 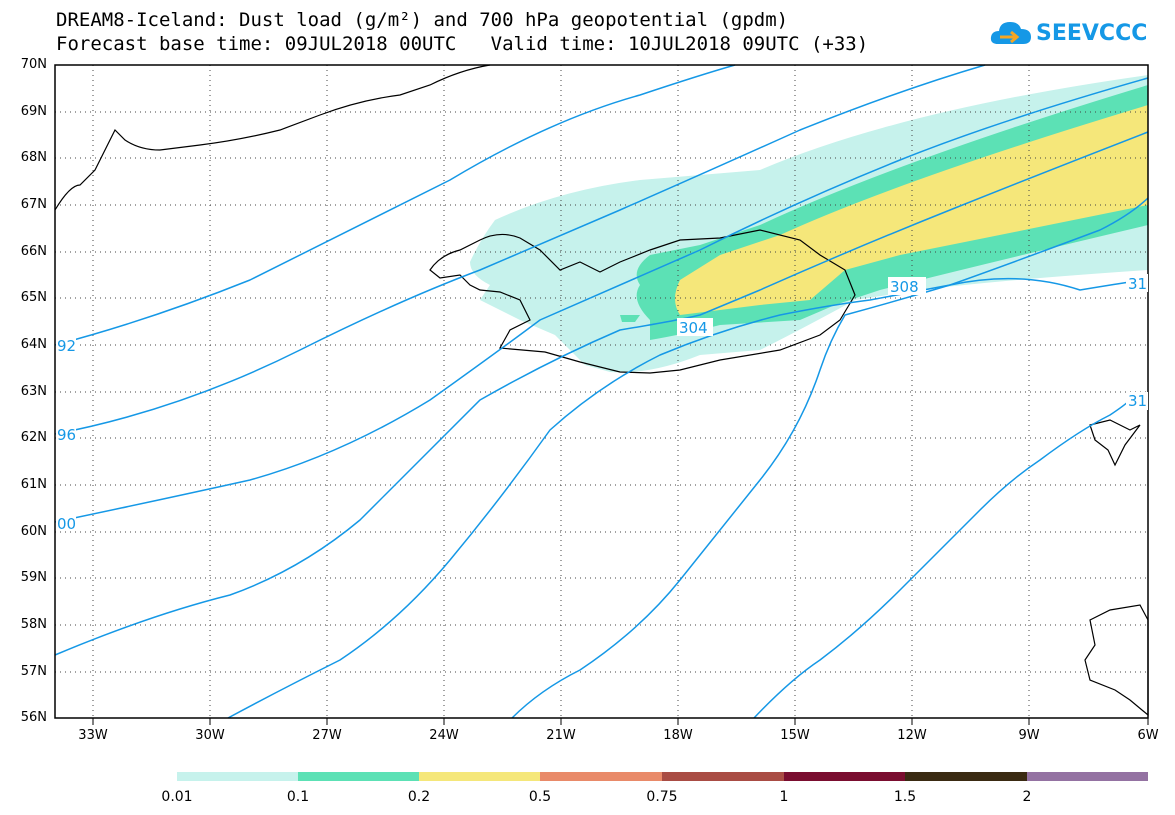 What do you see at coordinates (33, 344) in the screenshot?
I see `lat-label: 64N` at bounding box center [33, 344].